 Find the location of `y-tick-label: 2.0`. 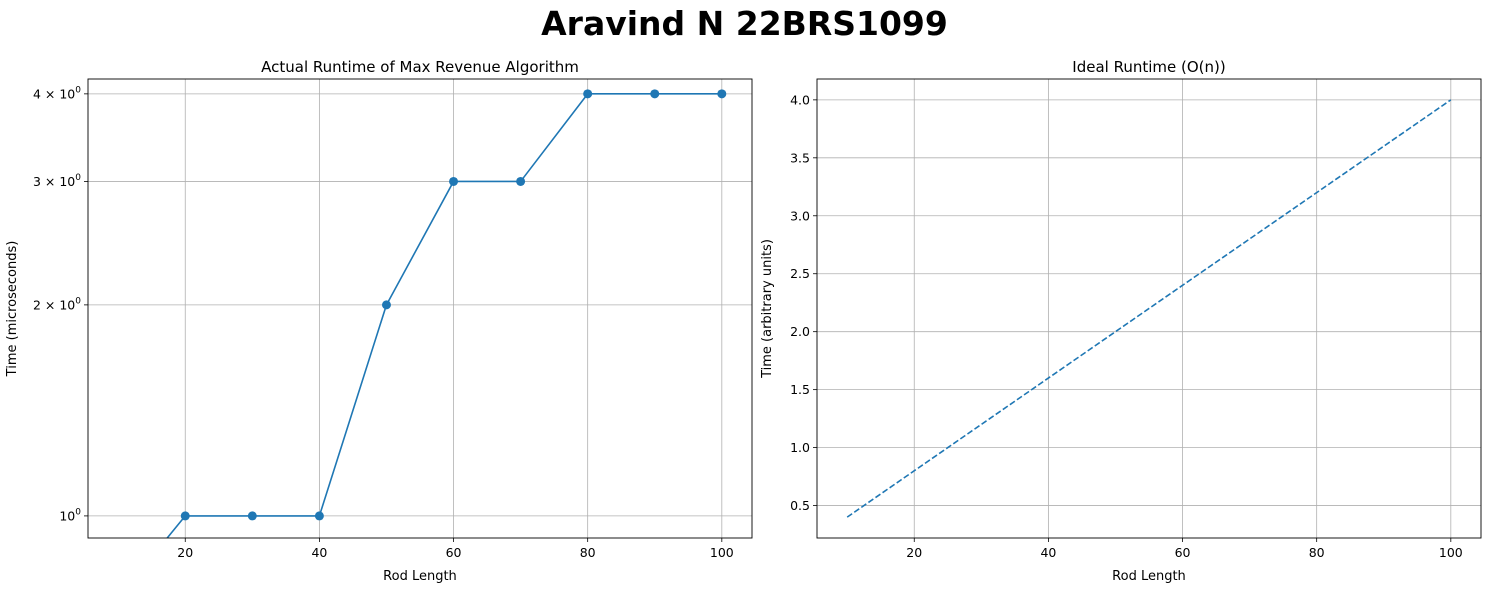

y-tick-label: 2.0 is located at coordinates (800, 331).